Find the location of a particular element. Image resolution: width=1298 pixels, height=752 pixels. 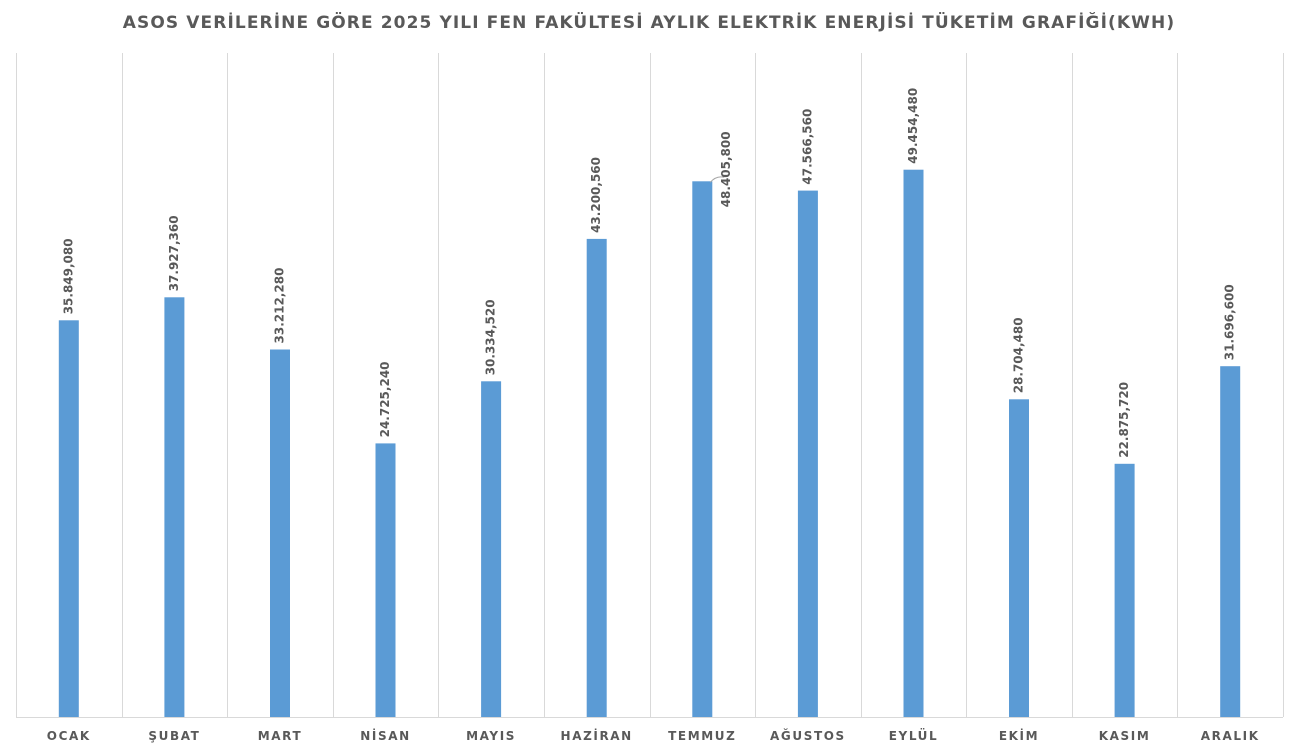

data-label: 33.212,280 is located at coordinates (280, 306).